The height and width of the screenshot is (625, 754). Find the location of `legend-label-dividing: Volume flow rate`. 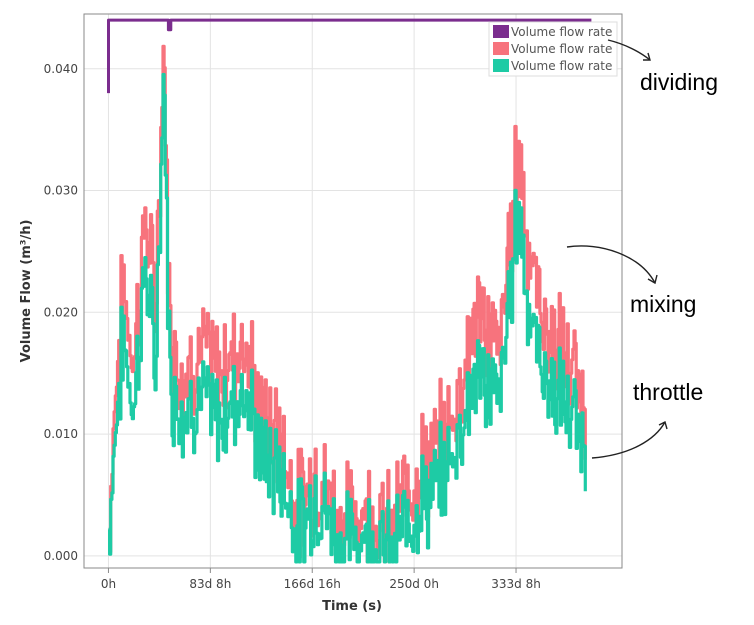

legend-label-dividing: Volume flow rate is located at coordinates (561, 32).